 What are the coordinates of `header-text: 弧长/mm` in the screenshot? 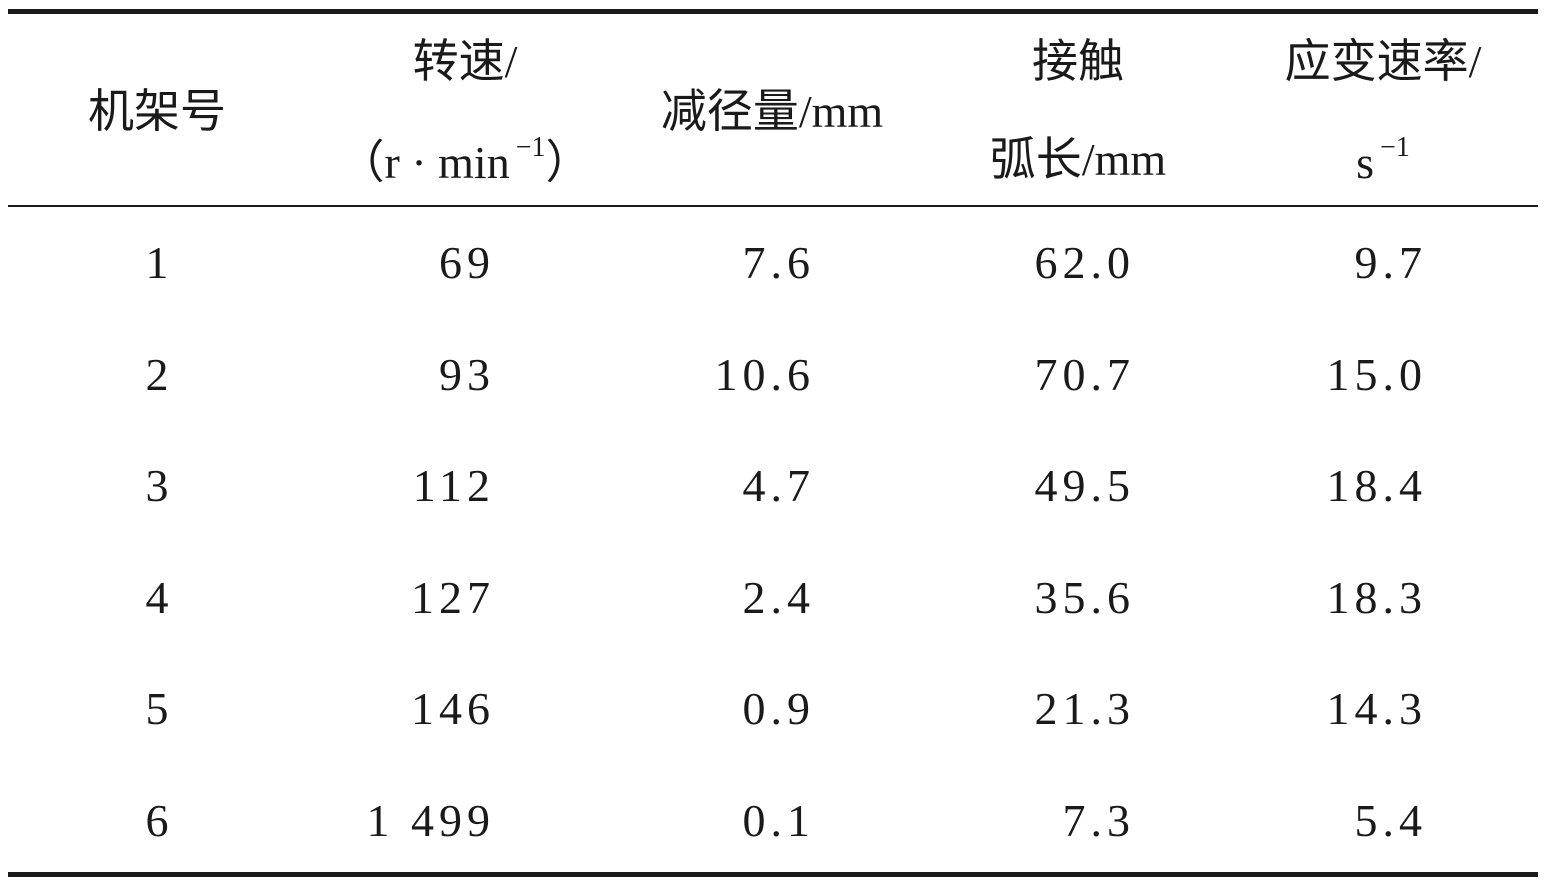 It's located at (1078, 159).